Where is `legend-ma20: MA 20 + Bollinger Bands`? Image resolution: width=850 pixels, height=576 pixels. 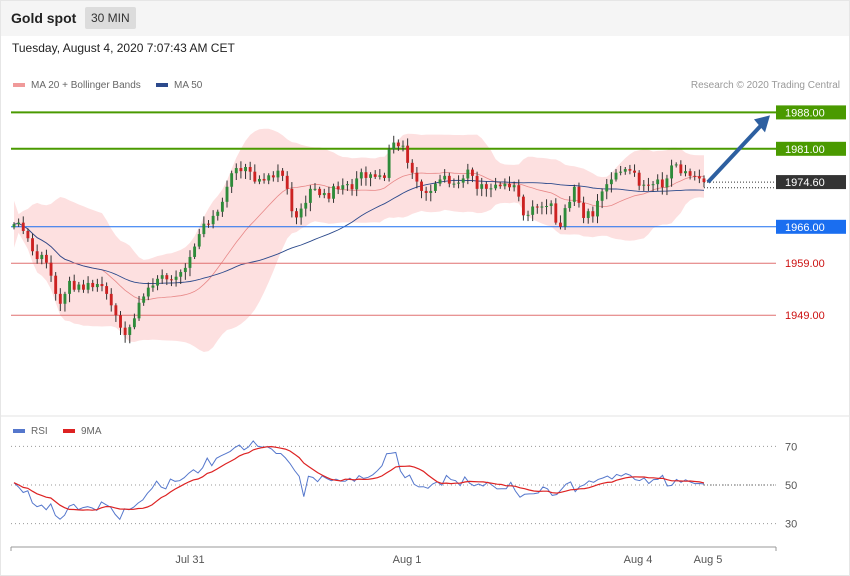 legend-ma20: MA 20 + Bollinger Bands is located at coordinates (77, 85).